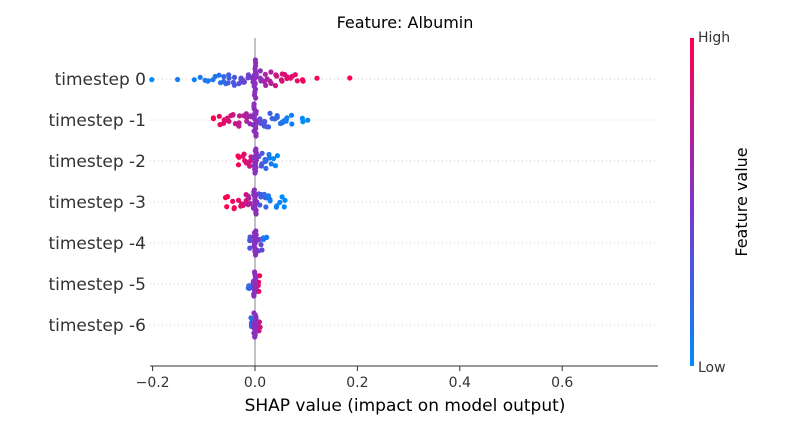 This screenshot has height=430, width=800. Describe the element at coordinates (97, 121) in the screenshot. I see `y-tick-label: timestep -1` at that location.